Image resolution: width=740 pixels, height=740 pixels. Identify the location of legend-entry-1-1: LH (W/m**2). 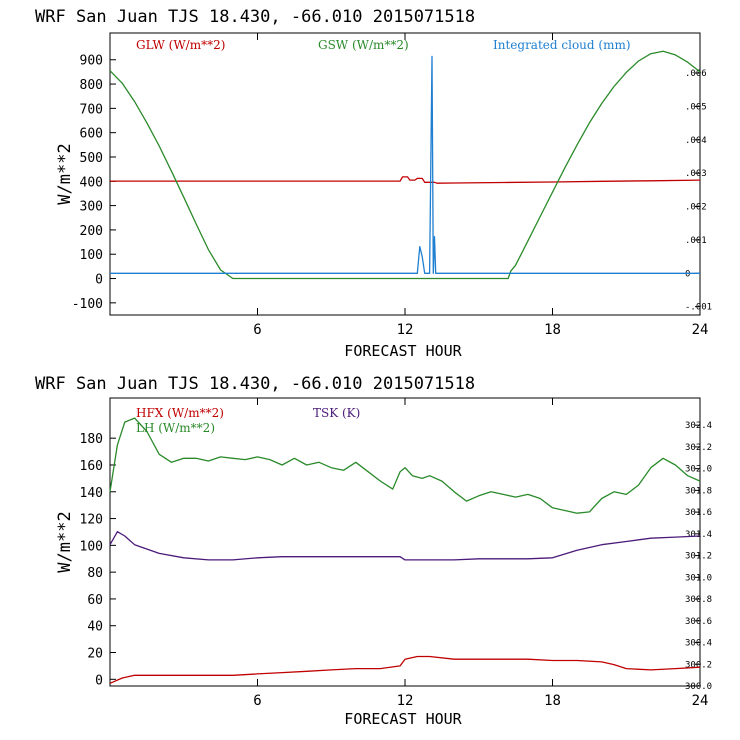
(175, 428).